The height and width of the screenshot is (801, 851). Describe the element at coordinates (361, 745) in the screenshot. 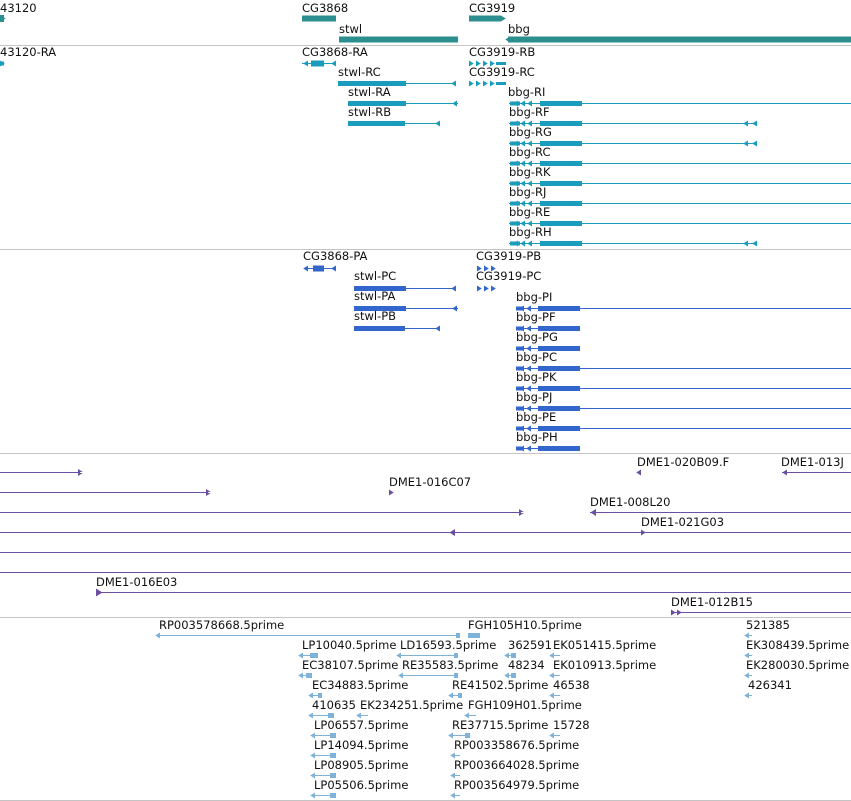

I see `est-label: LP14094.5prime` at that location.